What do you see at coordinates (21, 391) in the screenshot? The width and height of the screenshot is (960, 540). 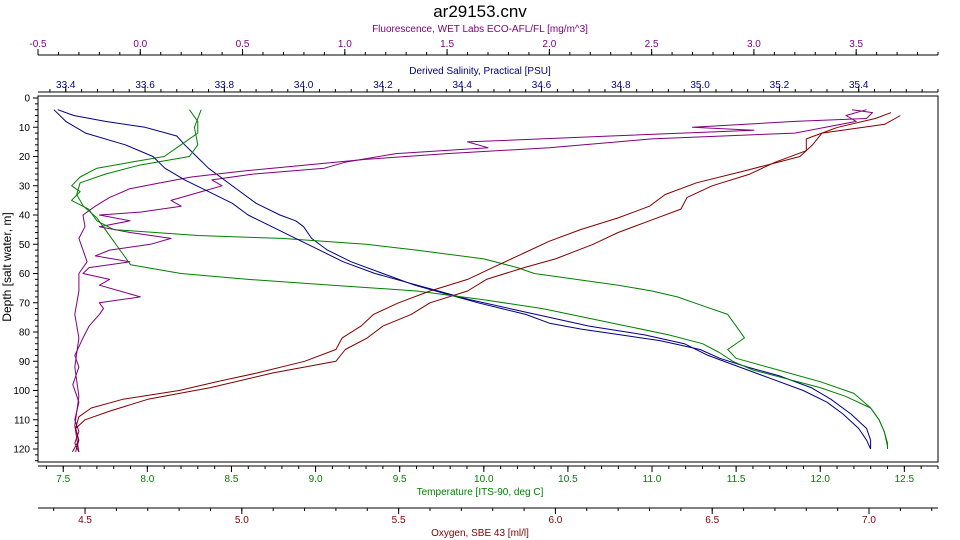 I see `depth-tick-label: 100` at bounding box center [21, 391].